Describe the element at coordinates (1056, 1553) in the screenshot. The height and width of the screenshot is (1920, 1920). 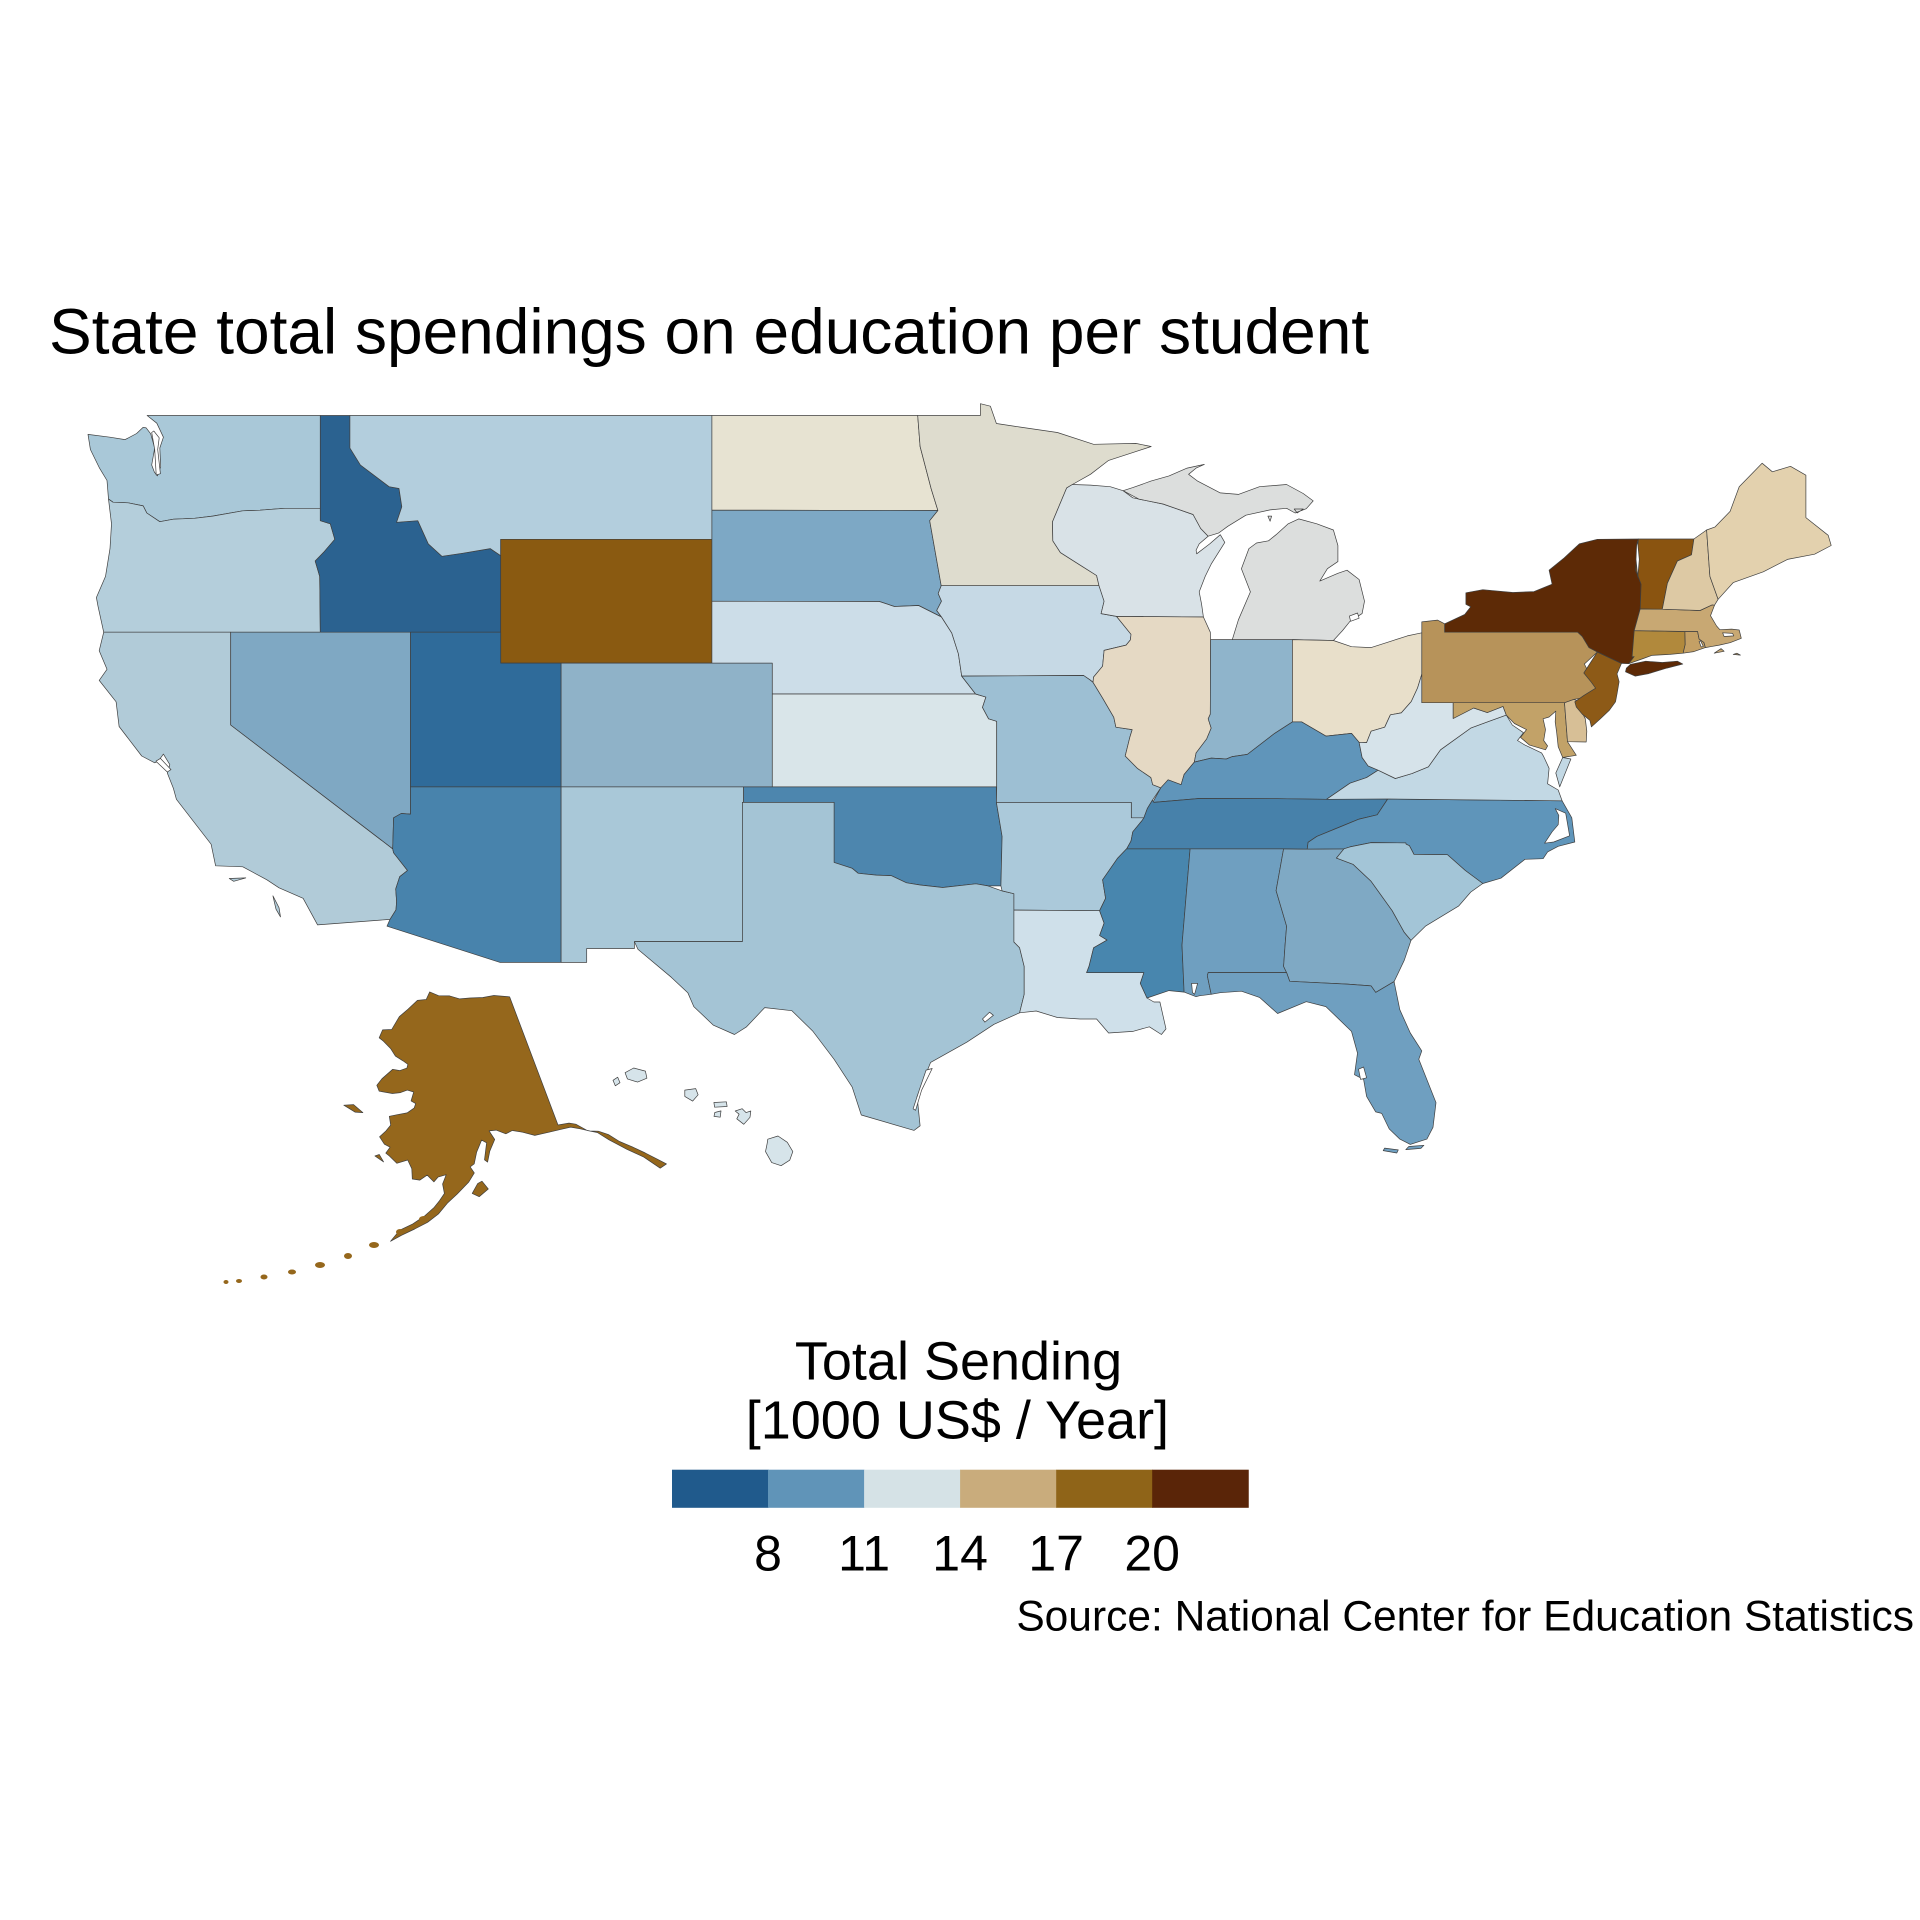
I see `svg-text: 17` at that location.